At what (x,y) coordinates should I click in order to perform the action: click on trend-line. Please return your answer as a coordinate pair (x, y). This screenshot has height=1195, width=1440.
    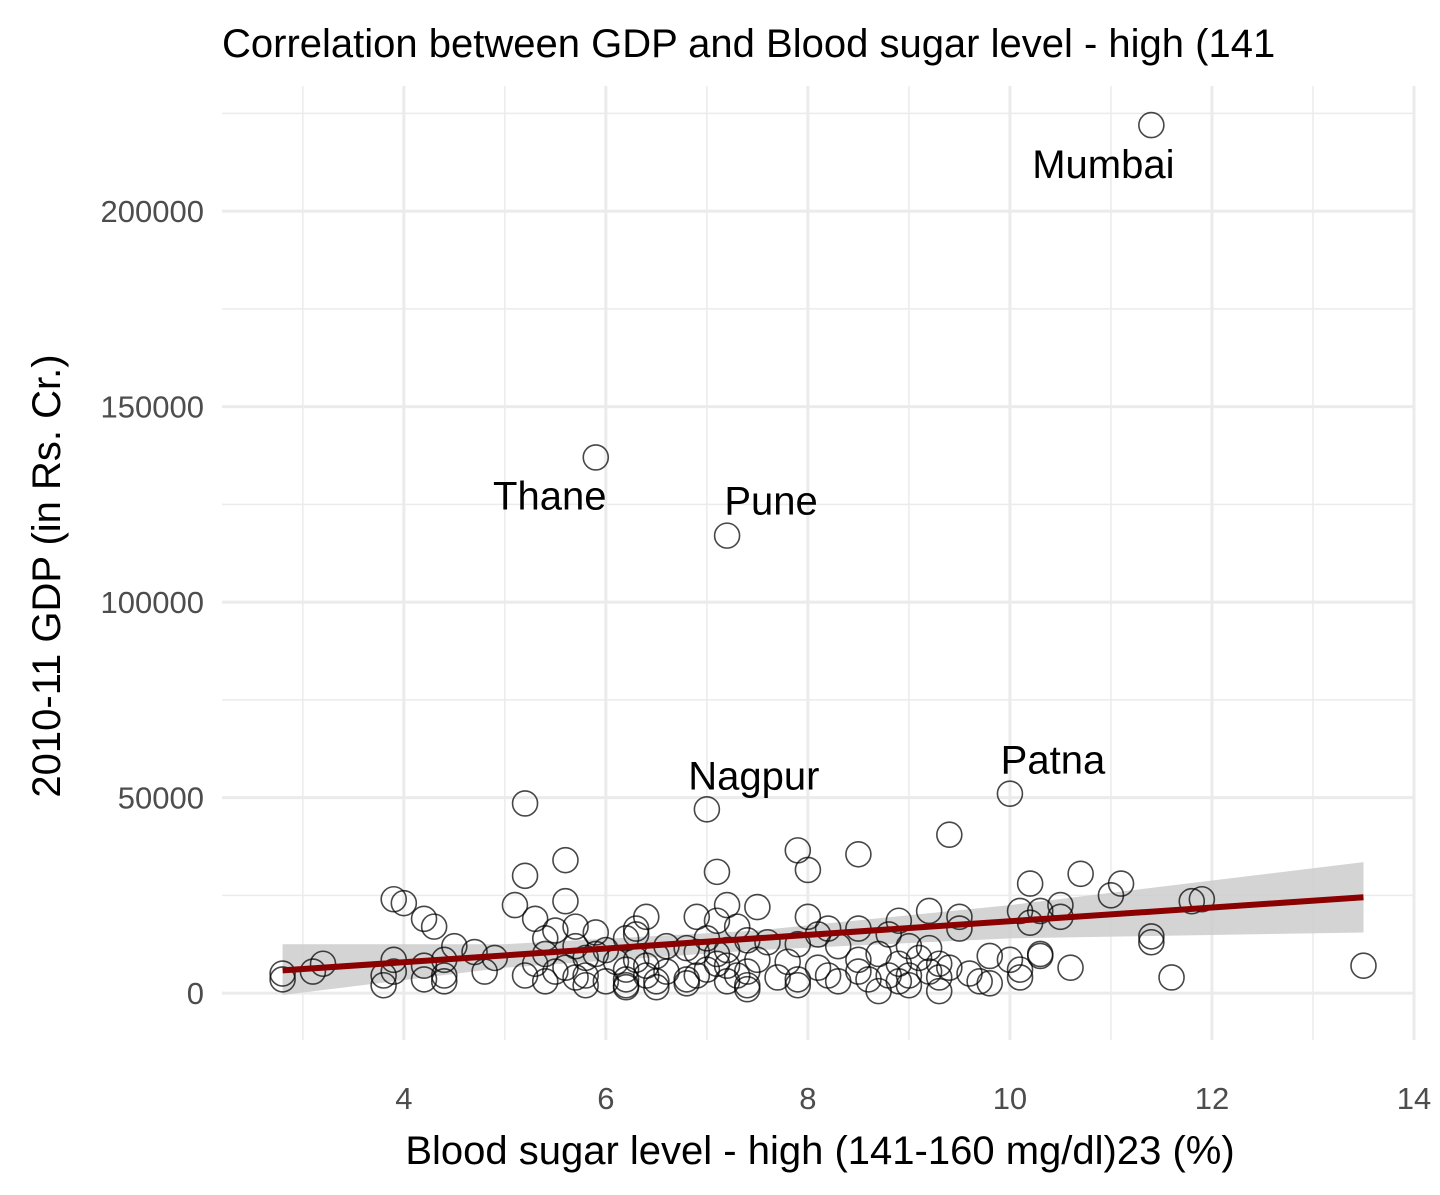
    Looking at the image, I should click on (823, 934).